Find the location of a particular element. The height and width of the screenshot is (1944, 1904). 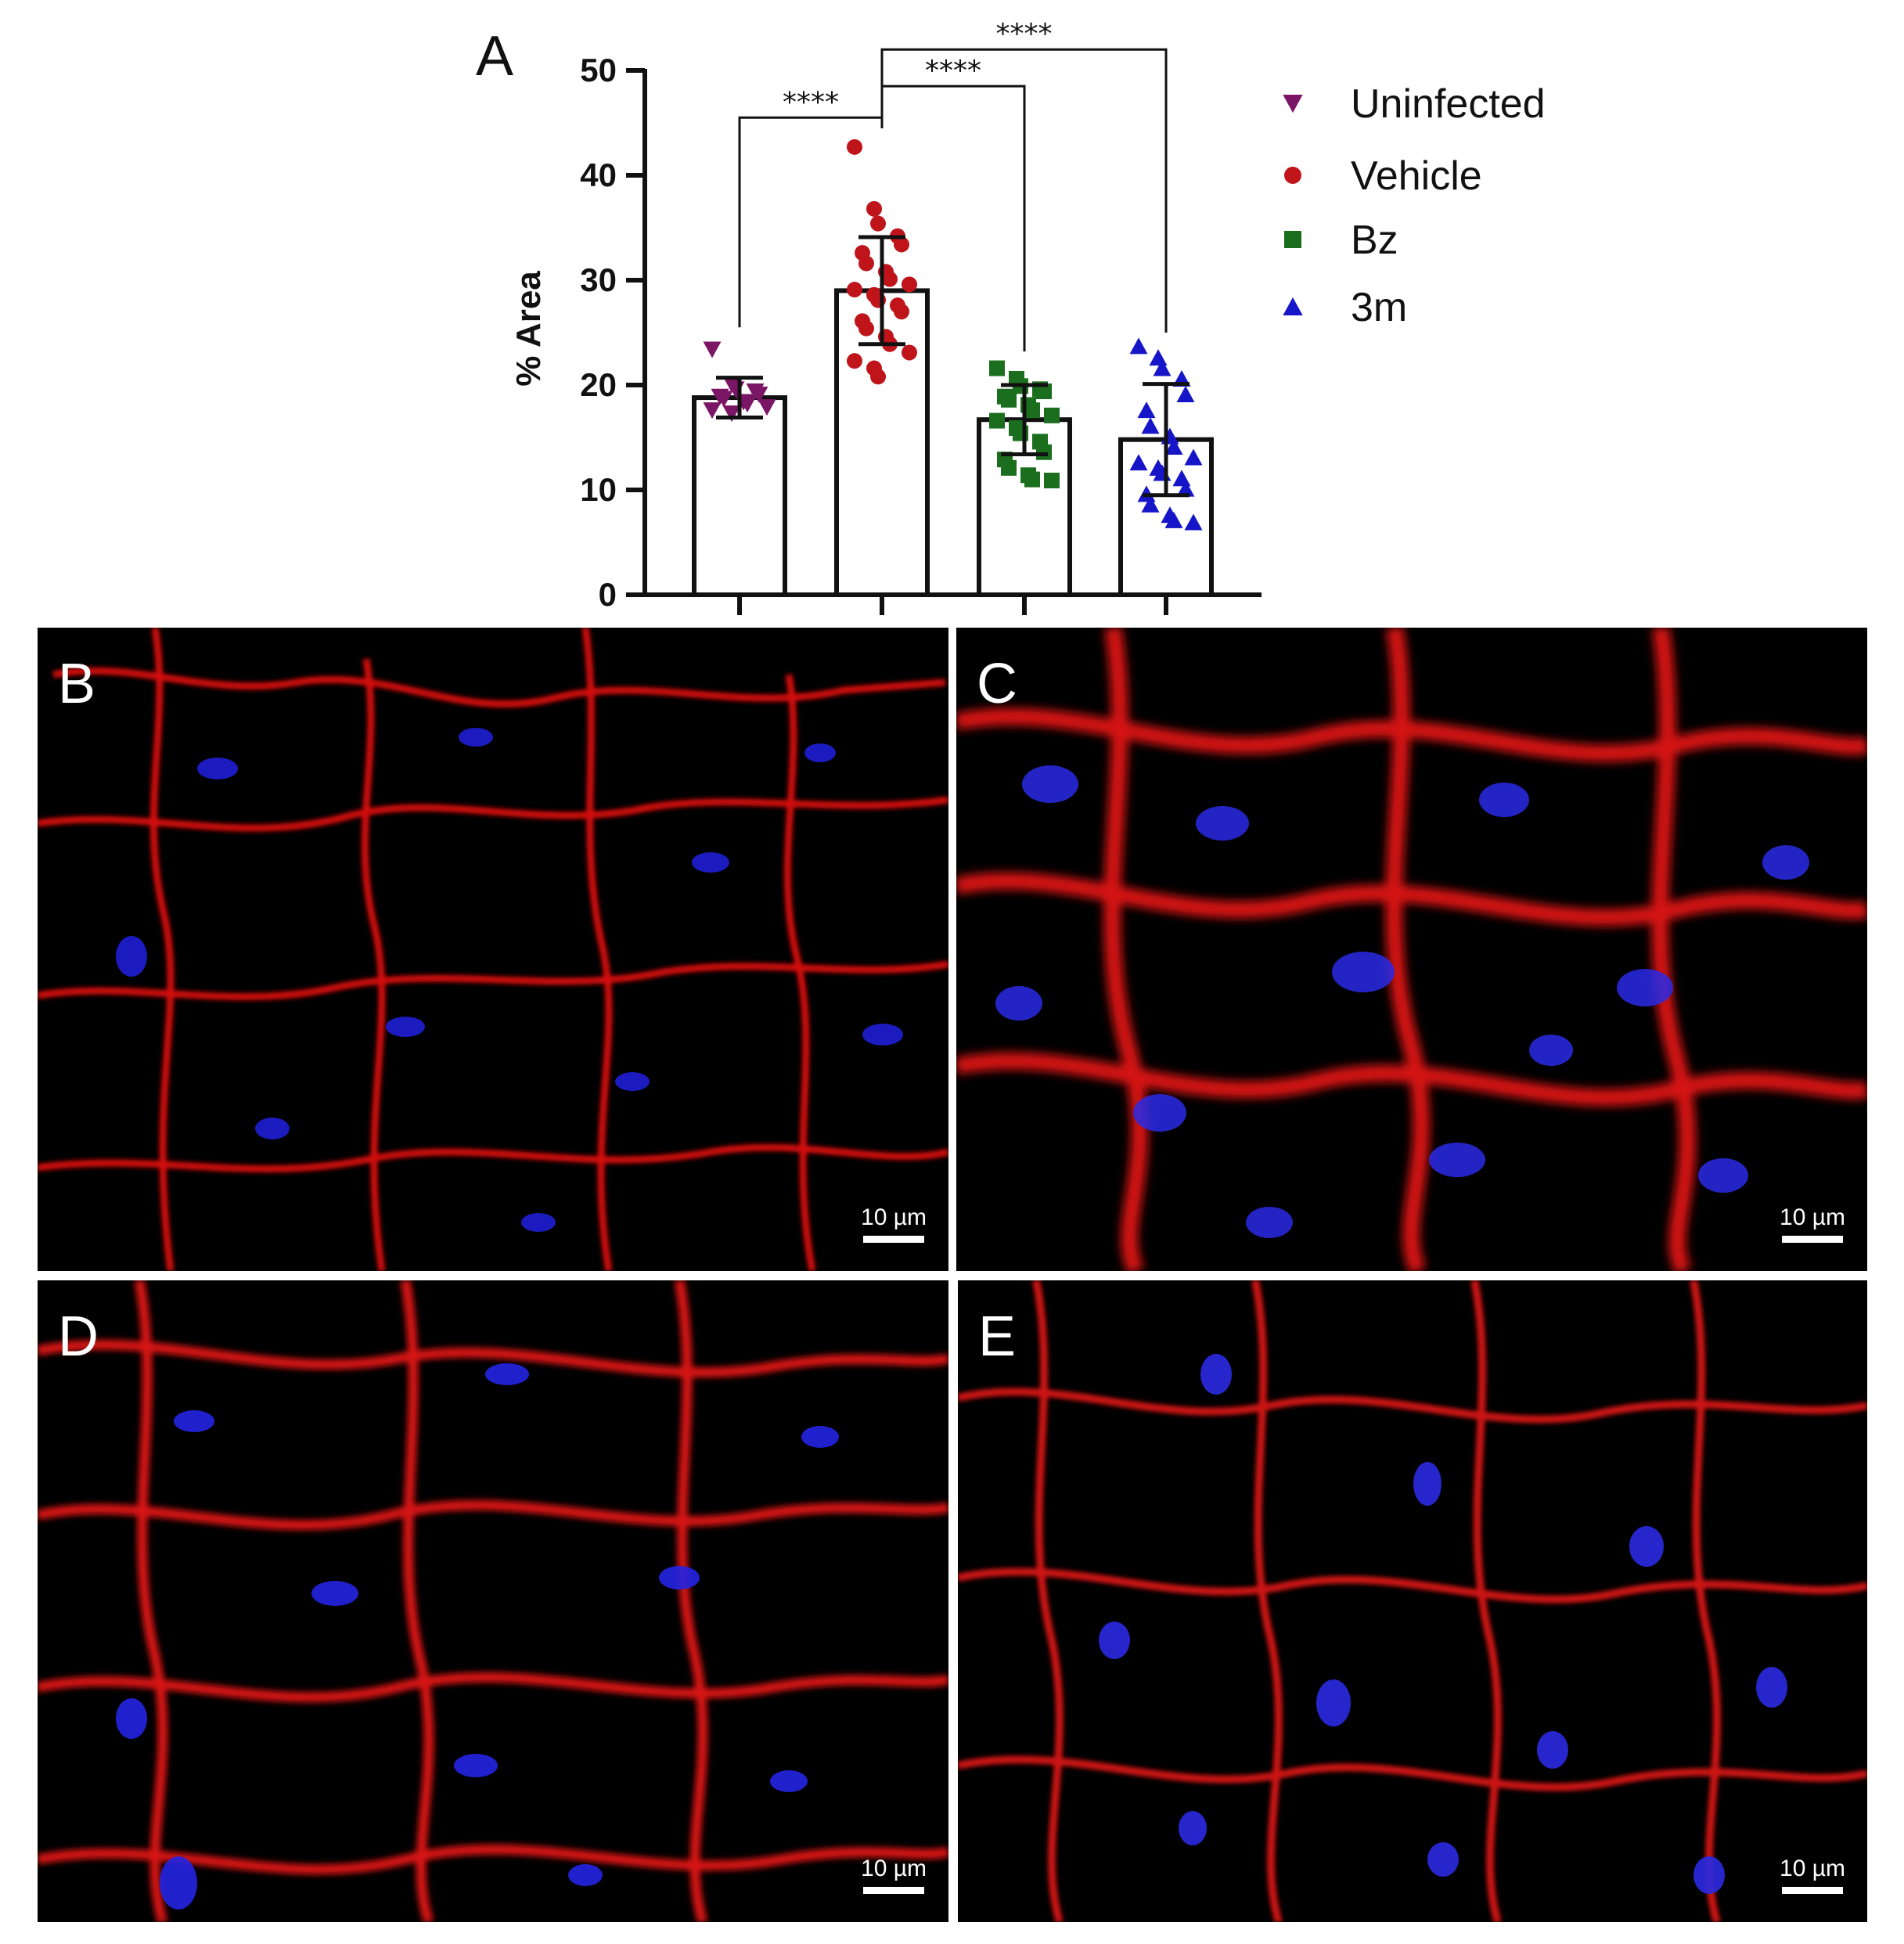

panel-letter-c: C is located at coordinates (997, 684).